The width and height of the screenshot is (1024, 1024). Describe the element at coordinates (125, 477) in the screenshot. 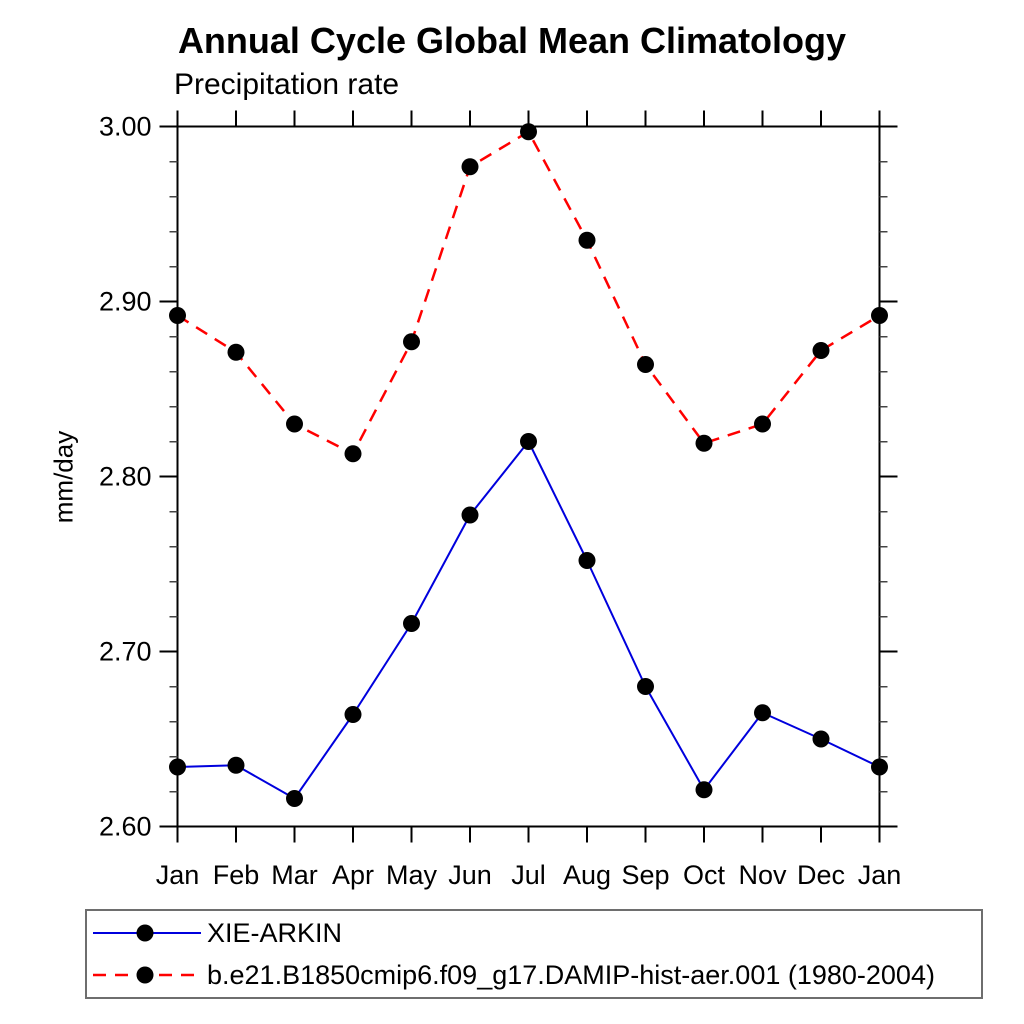

I see `y-tick-label: 2.80` at that location.